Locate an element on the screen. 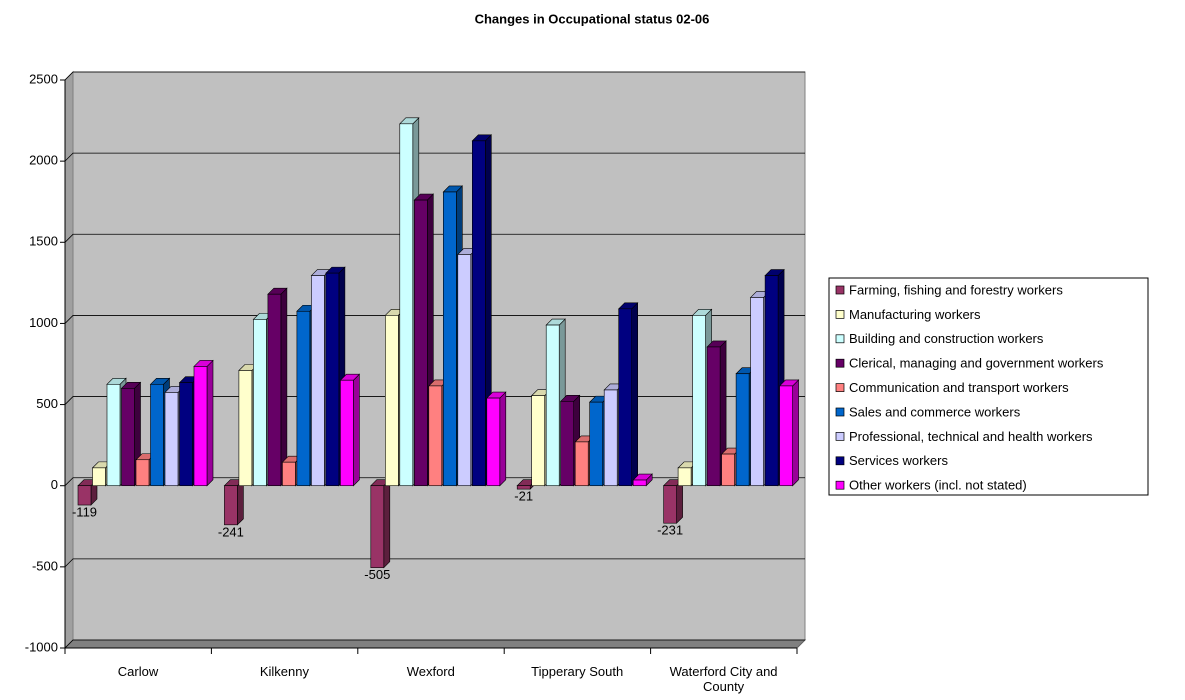 This screenshot has width=1185, height=700. side-wall is located at coordinates (69, 360).